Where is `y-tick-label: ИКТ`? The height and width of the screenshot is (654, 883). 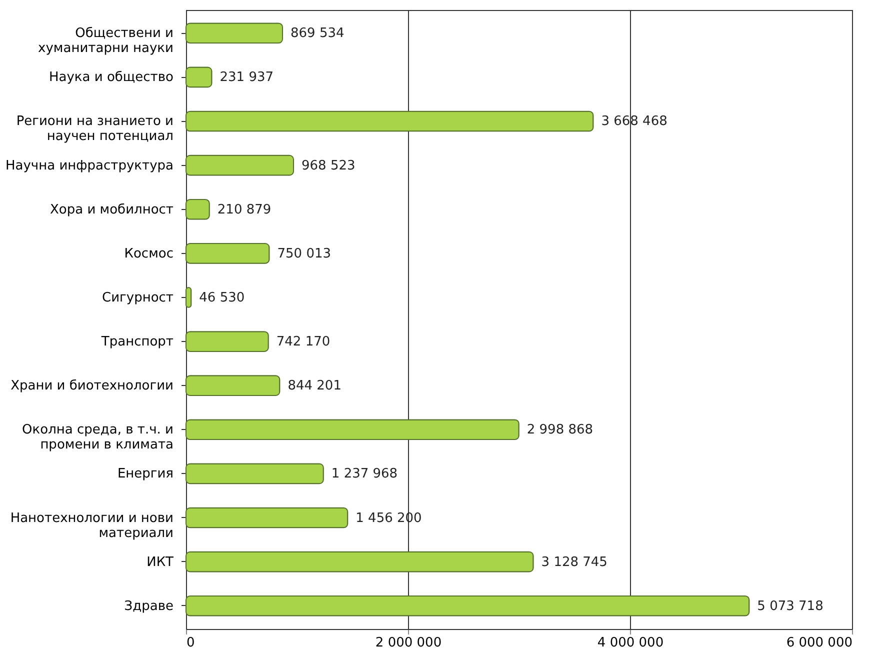
y-tick-label: ИКТ is located at coordinates (160, 562).